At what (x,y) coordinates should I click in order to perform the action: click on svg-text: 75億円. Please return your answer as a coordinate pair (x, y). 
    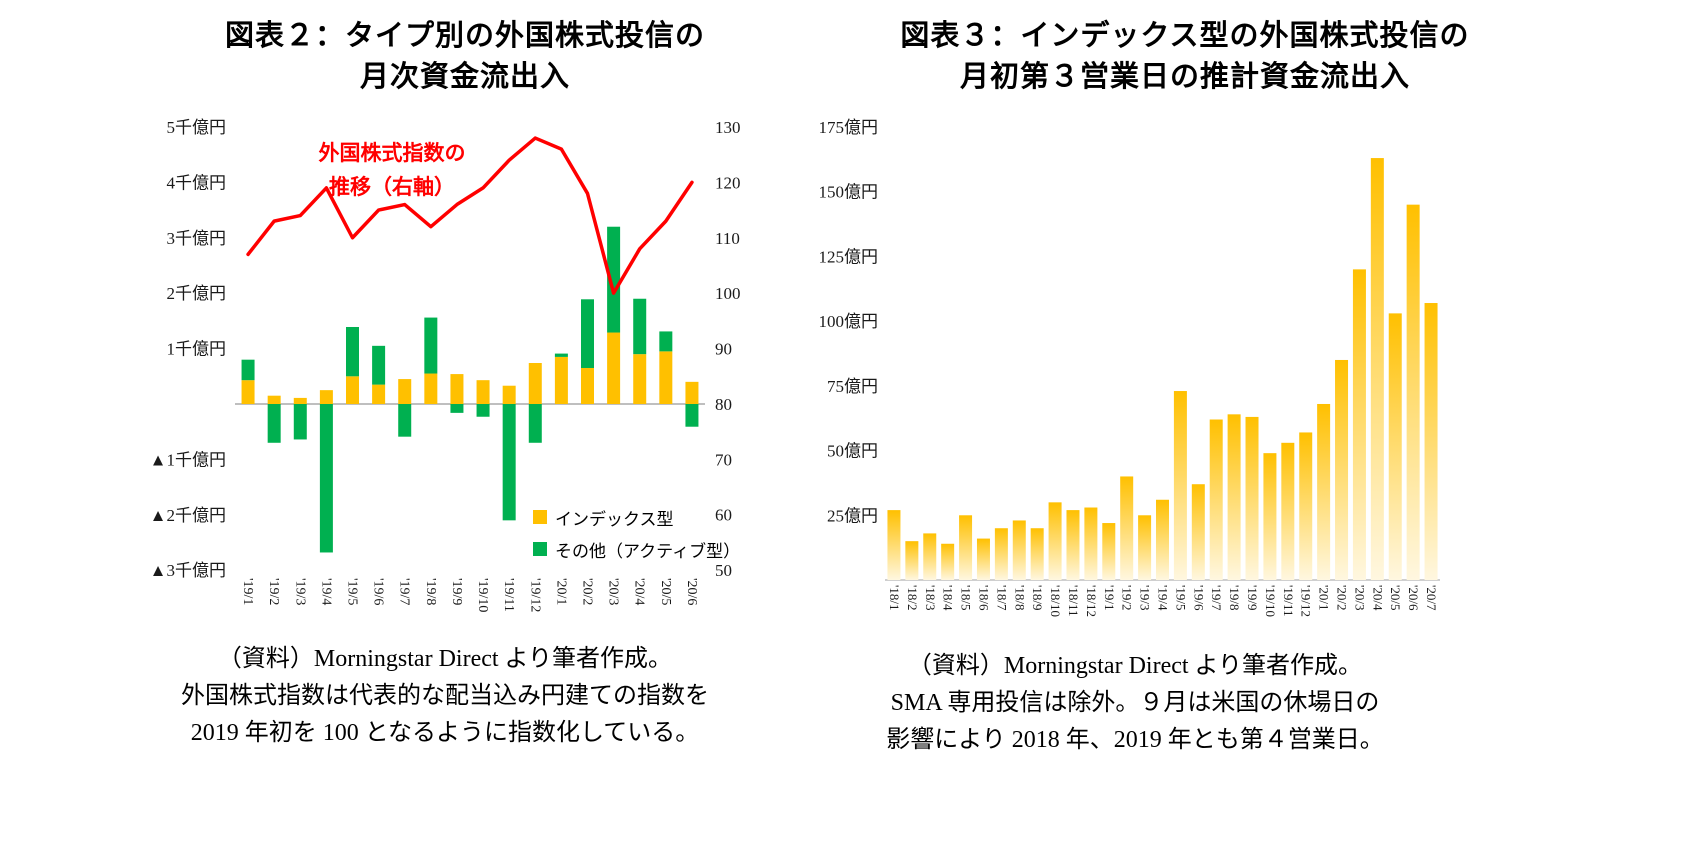
    Looking at the image, I should click on (852, 386).